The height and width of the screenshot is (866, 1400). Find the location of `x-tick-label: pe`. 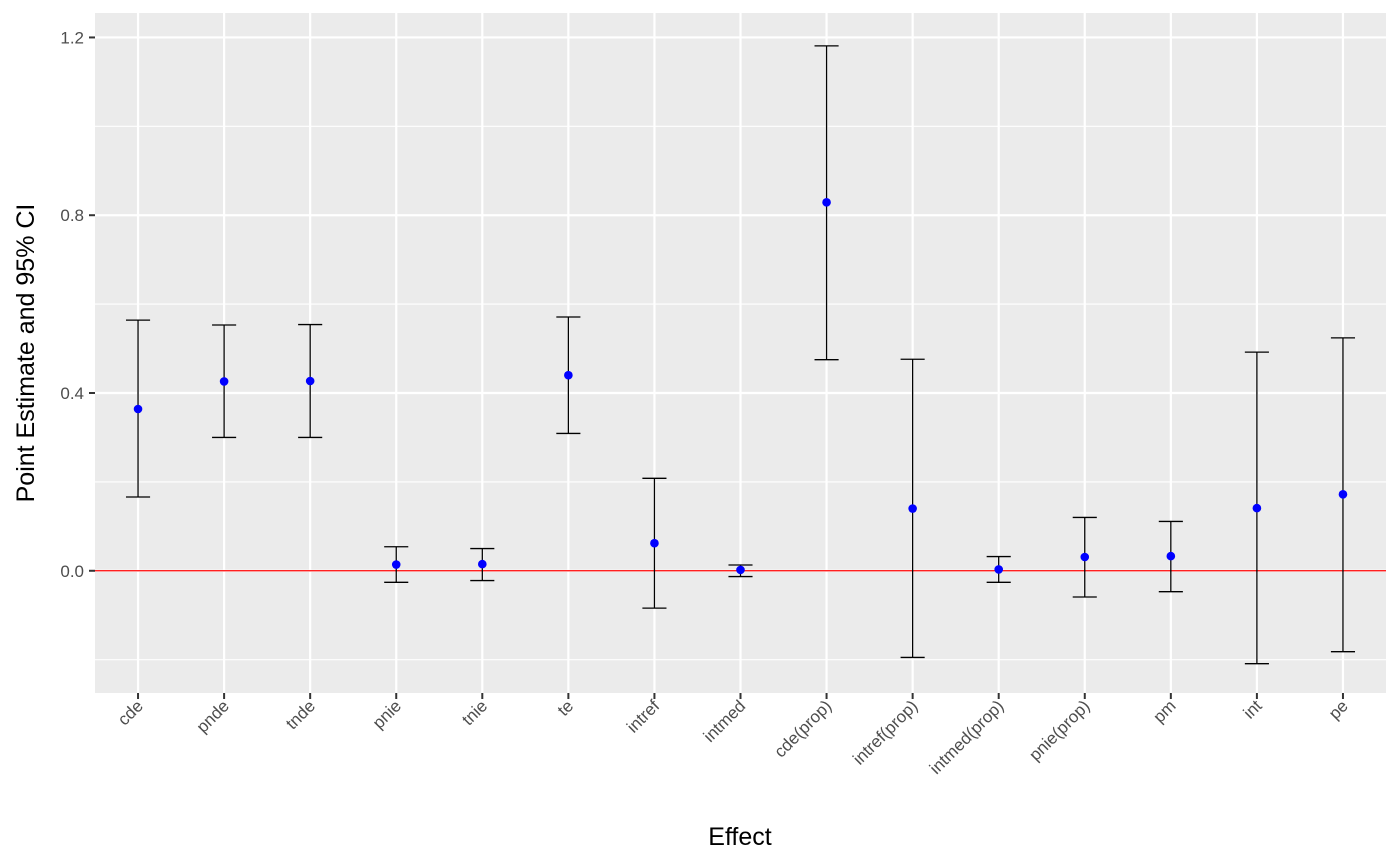

x-tick-label: pe is located at coordinates (1338, 709).